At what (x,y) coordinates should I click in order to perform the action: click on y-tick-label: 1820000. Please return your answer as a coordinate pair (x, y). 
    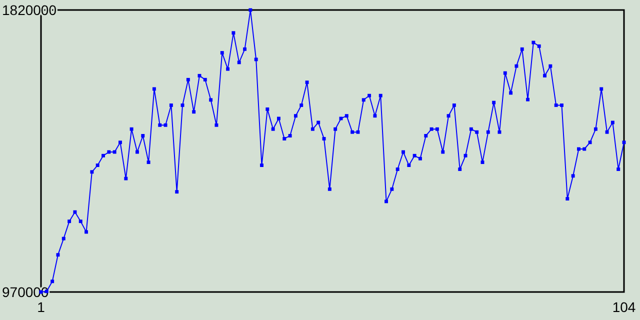
    Looking at the image, I should click on (29, 10).